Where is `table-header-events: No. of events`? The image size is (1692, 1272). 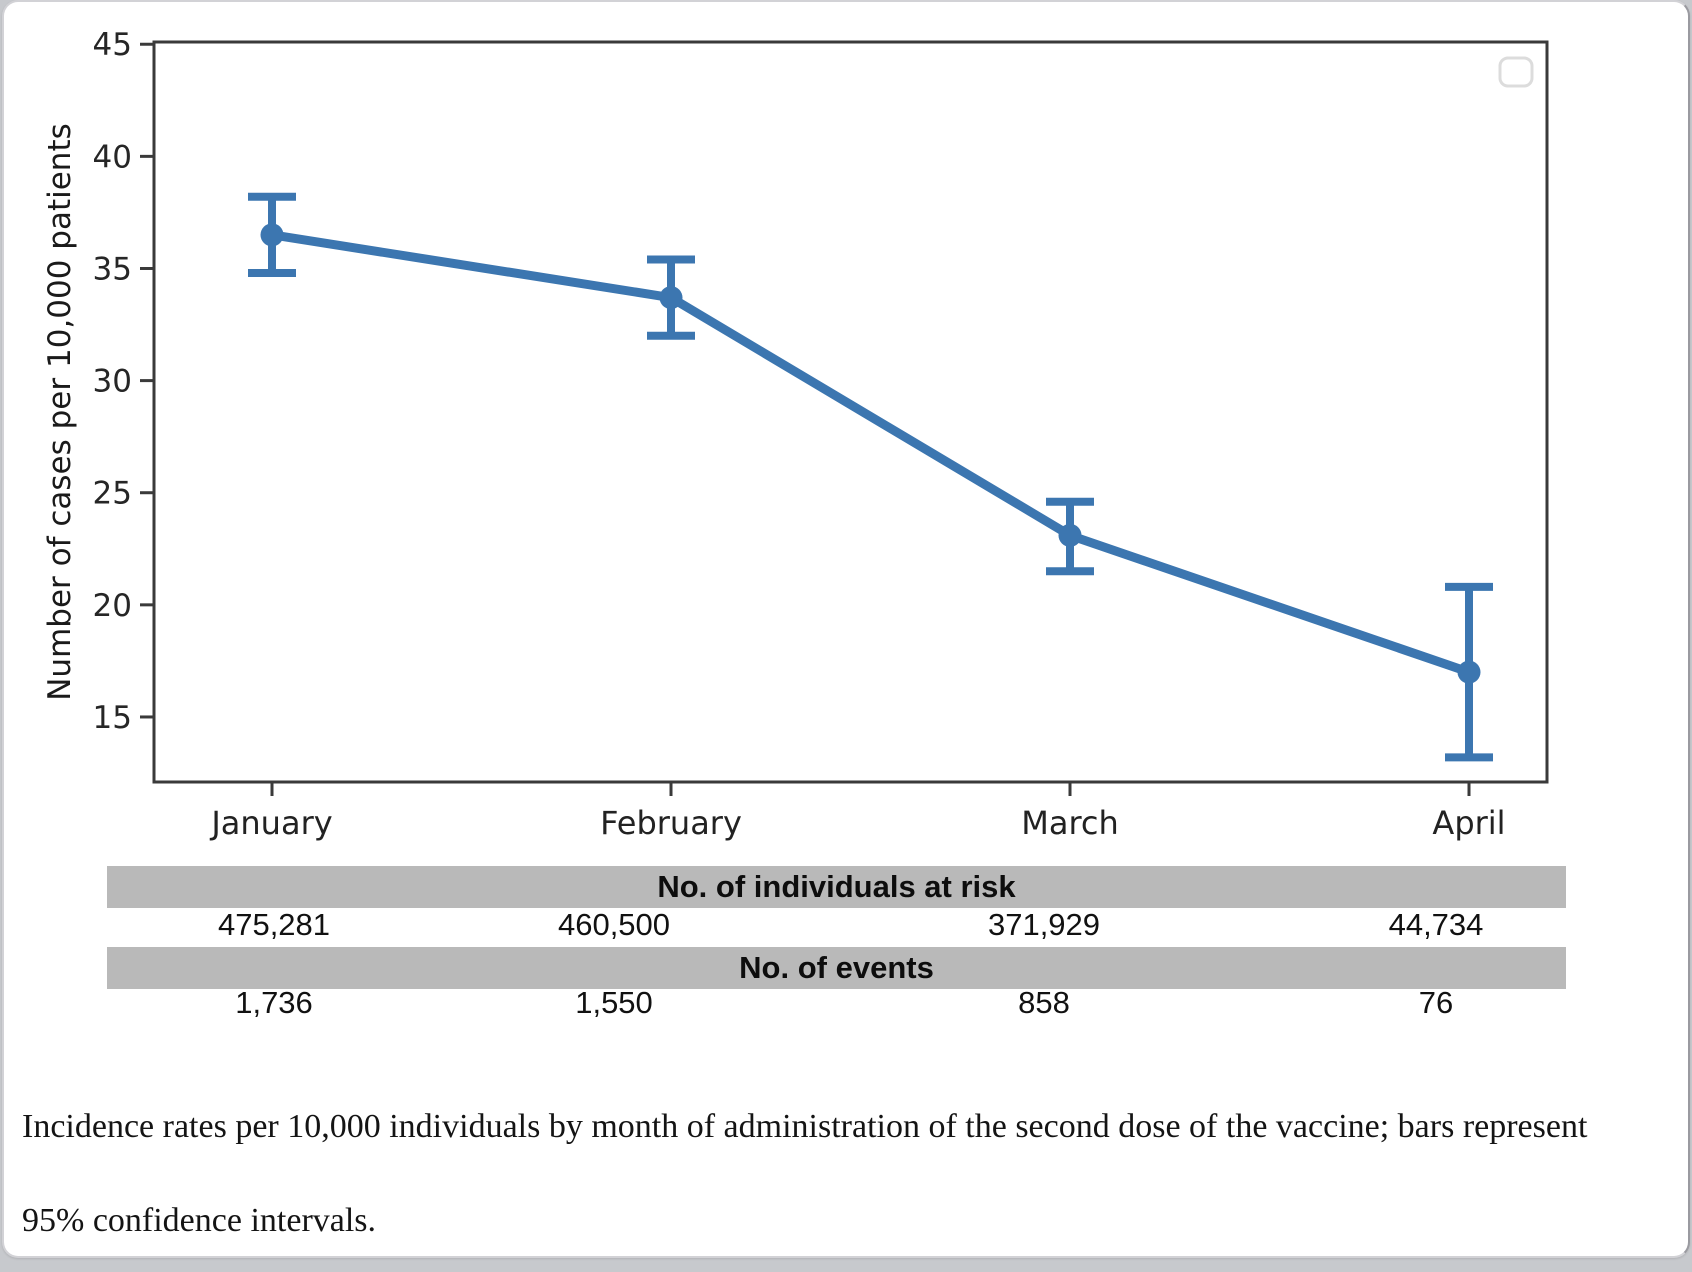 table-header-events: No. of events is located at coordinates (836, 968).